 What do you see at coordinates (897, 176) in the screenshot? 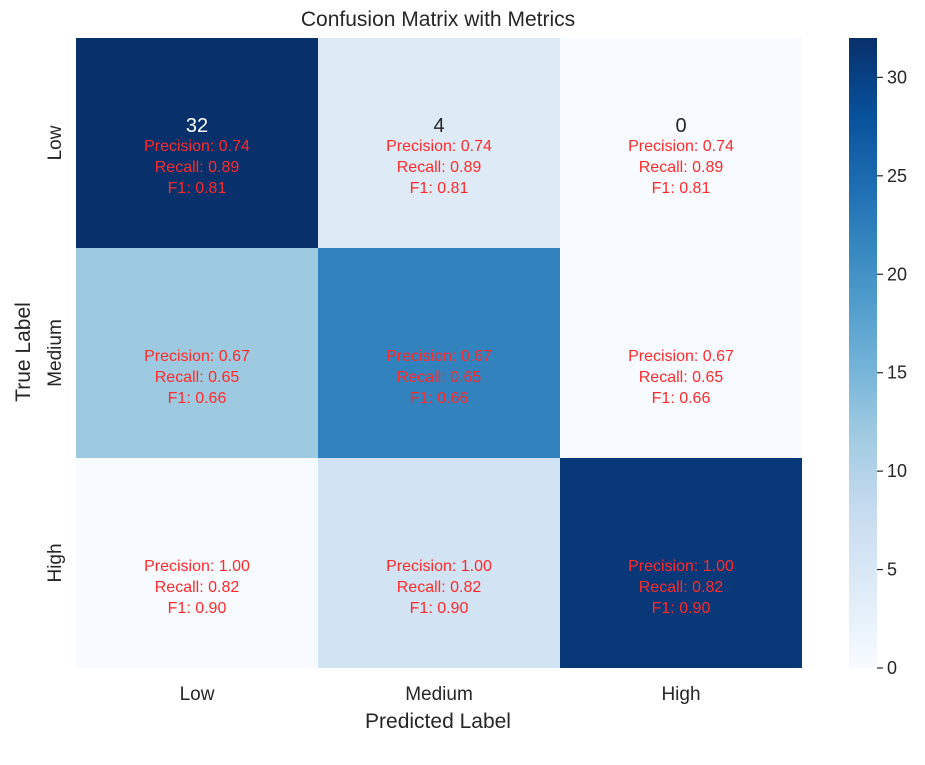
I see `colorbar-tick-label: 25` at bounding box center [897, 176].